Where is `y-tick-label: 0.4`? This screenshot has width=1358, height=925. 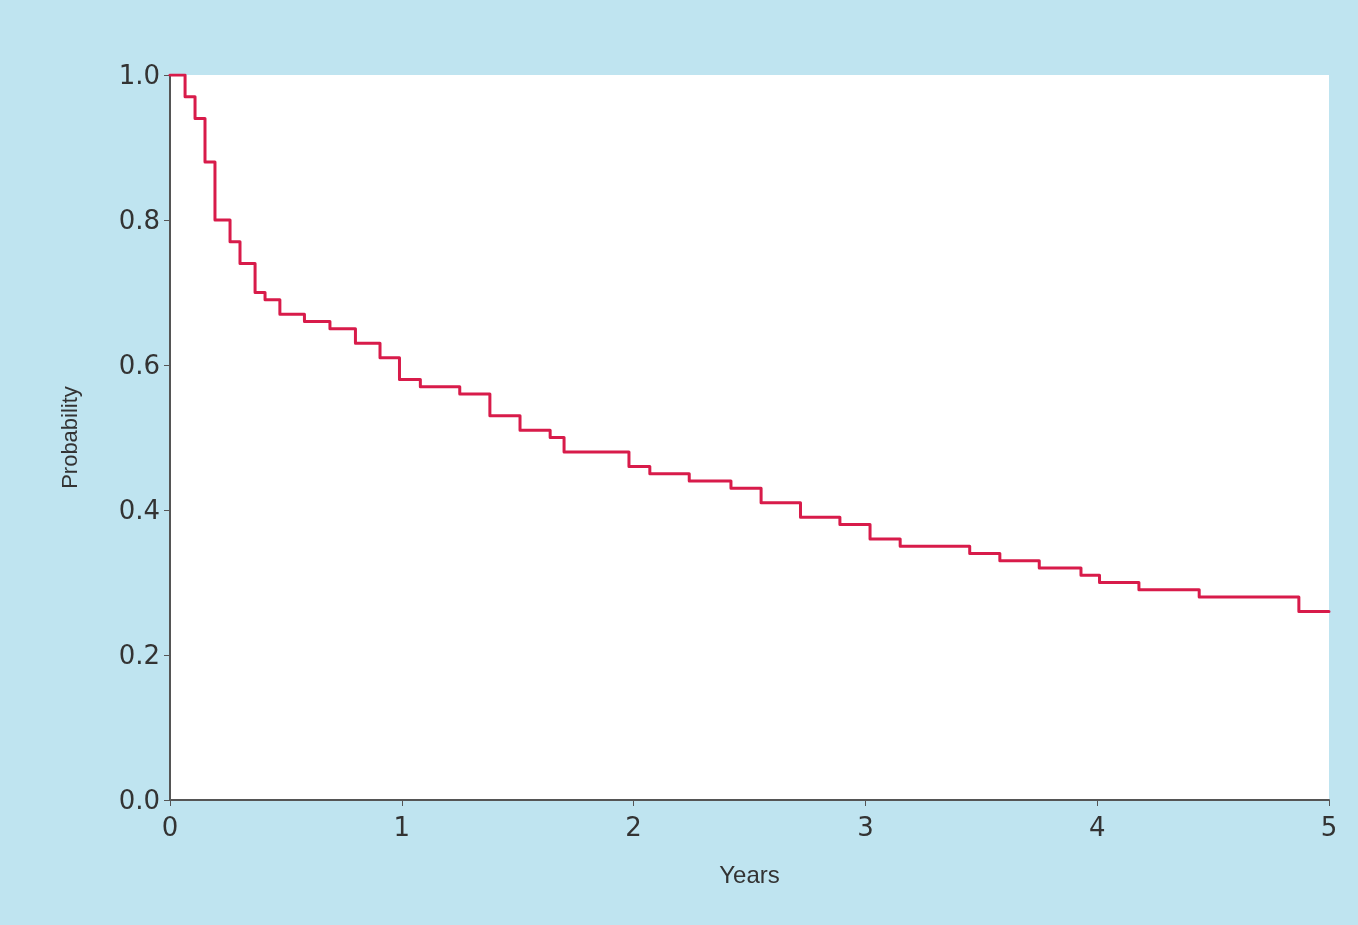
y-tick-label: 0.4 is located at coordinates (139, 510).